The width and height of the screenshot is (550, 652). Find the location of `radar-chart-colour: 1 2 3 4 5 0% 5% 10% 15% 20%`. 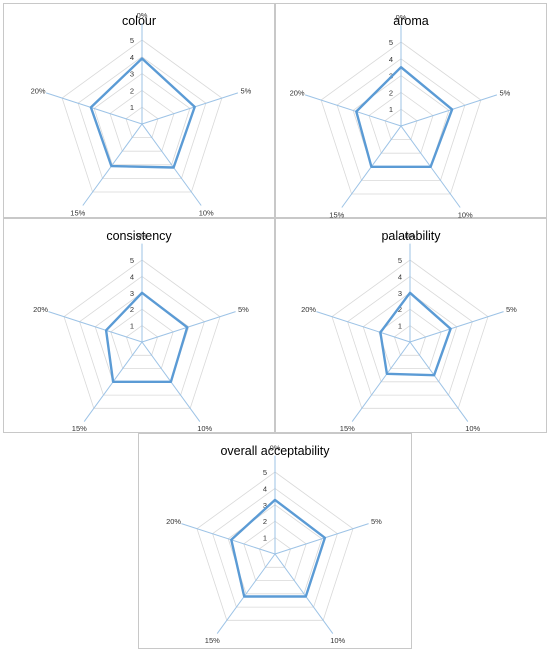

radar-chart-colour: 1 2 3 4 5 0% 5% 10% 15% 20% is located at coordinates (141, 114).